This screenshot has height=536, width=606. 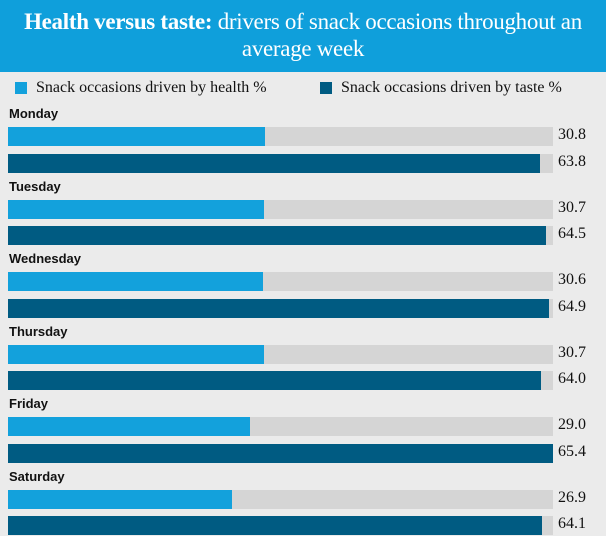 I want to click on legend-swatch-taste, so click(x=326, y=88).